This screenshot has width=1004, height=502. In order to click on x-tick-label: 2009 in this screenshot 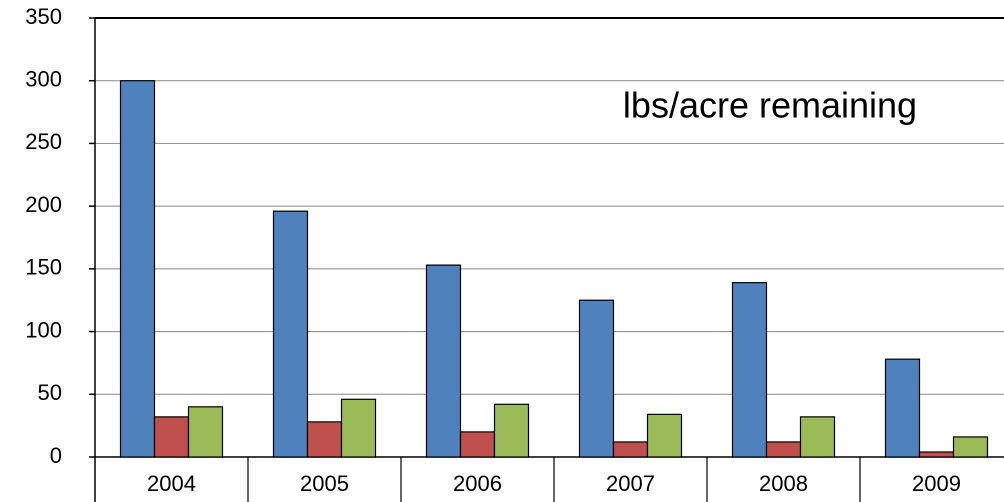, I will do `click(936, 483)`.